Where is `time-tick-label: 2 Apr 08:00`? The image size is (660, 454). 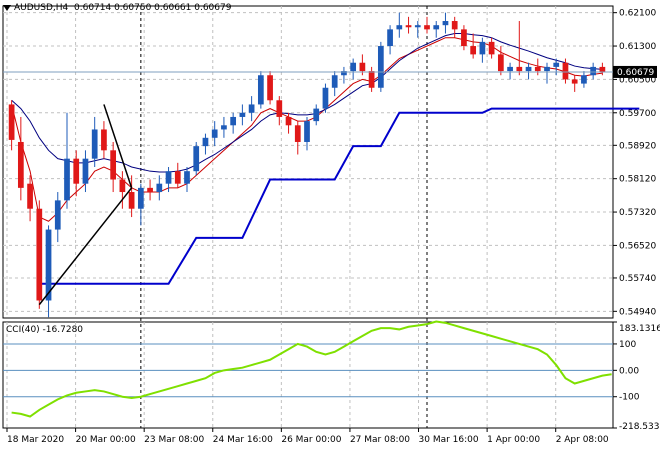
time-tick-label: 2 Apr 08:00 is located at coordinates (582, 440).